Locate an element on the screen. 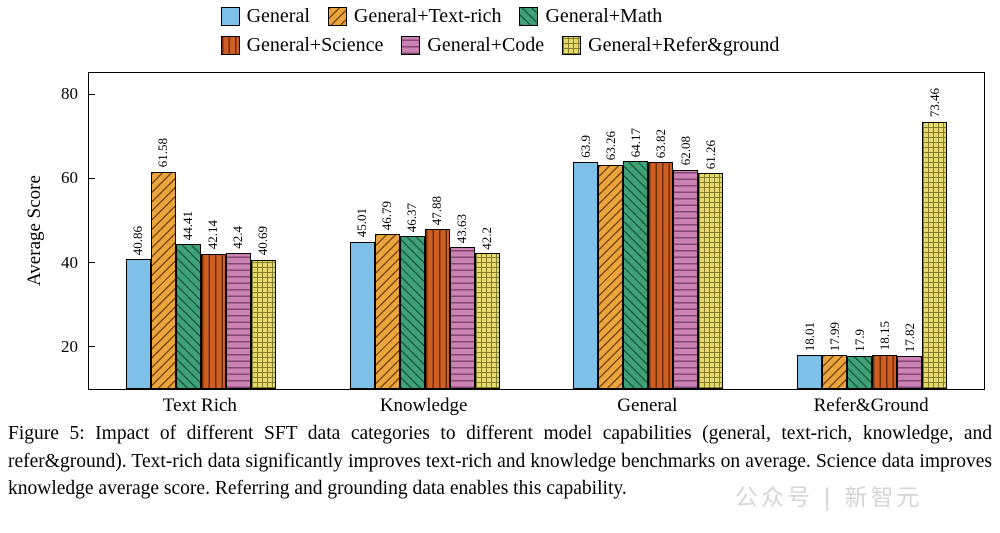 The height and width of the screenshot is (533, 1000). bar-value-label: 47.88 is located at coordinates (437, 211).